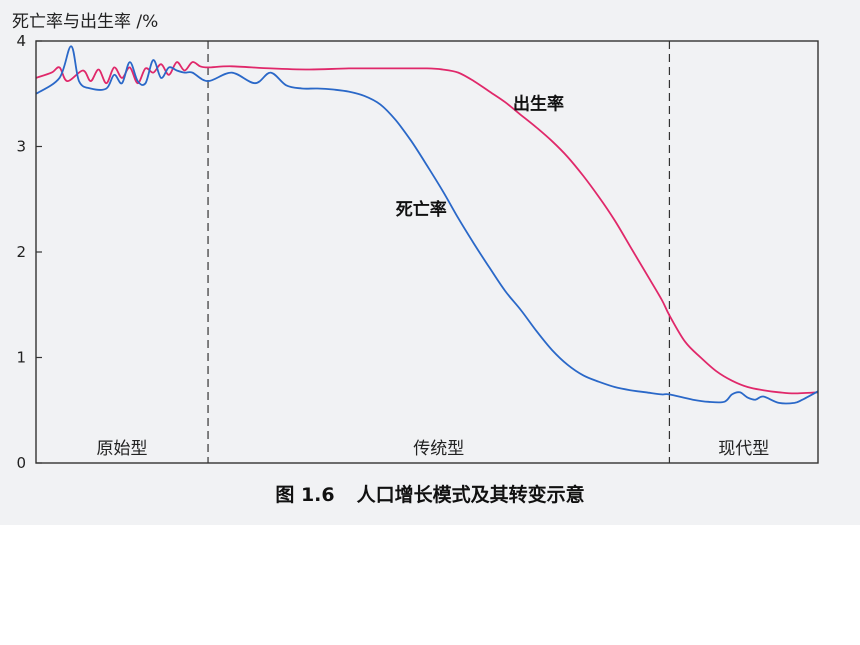  Describe the element at coordinates (470, 495) in the screenshot. I see `figure-title: 人口增长模式及其转变示意` at that location.